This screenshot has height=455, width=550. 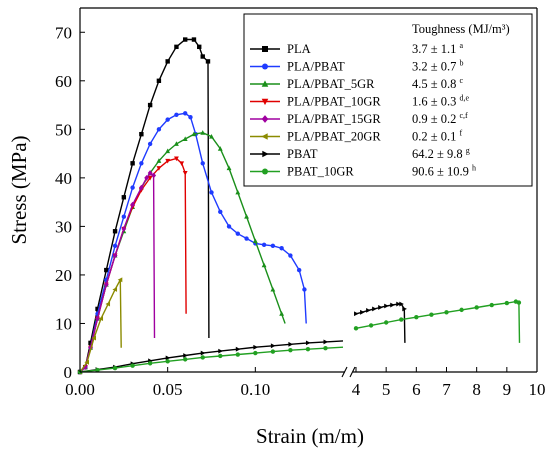 What do you see at coordinates (310, 436) in the screenshot?
I see `x-axis-title: Strain (m/m)` at bounding box center [310, 436].